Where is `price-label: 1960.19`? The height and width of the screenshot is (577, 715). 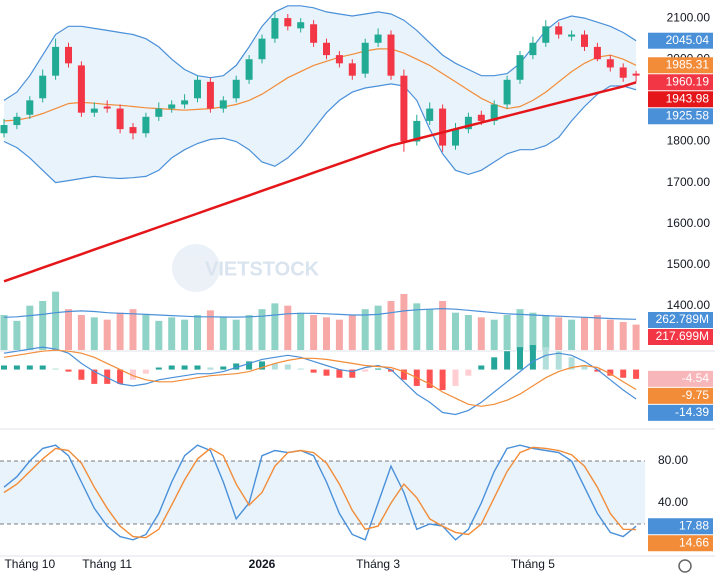
price-label: 1960.19 is located at coordinates (688, 81).